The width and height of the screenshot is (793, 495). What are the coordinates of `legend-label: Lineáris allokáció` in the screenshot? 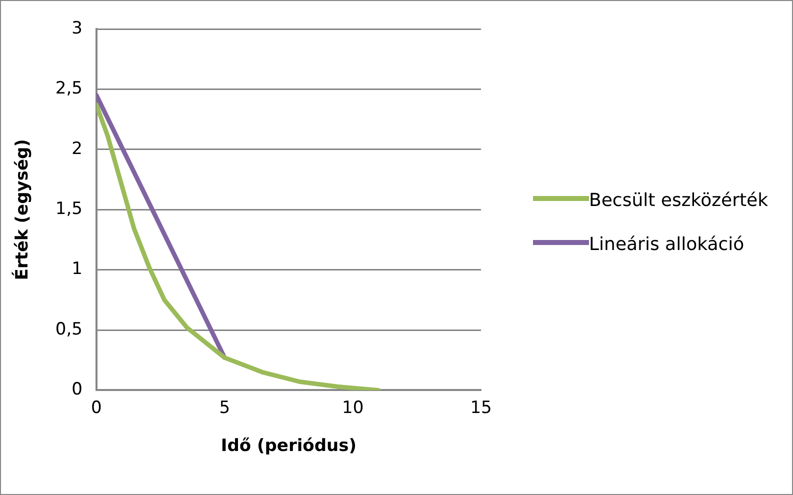 It's located at (667, 245).